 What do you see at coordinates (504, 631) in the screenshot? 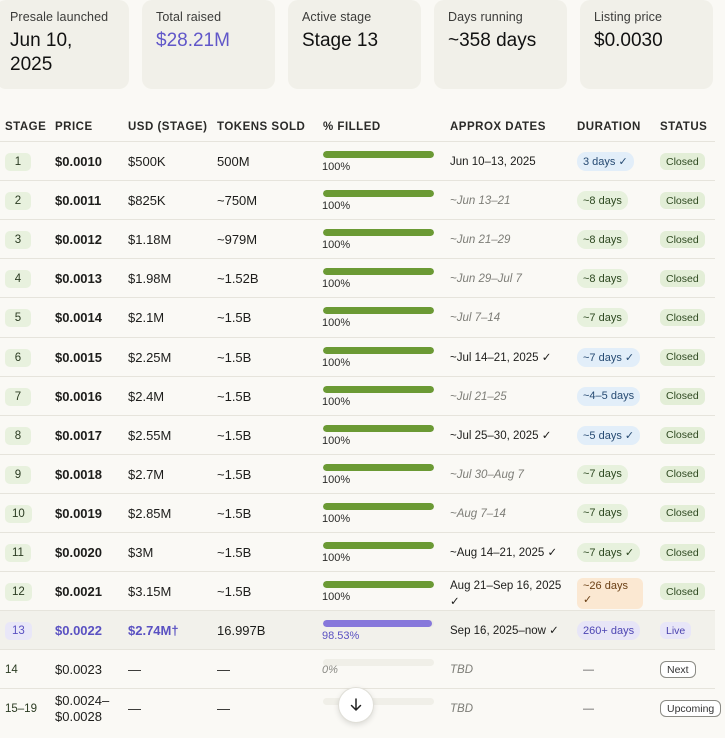
I see `approx-dates: Sep 16, 2025–now ✓` at bounding box center [504, 631].